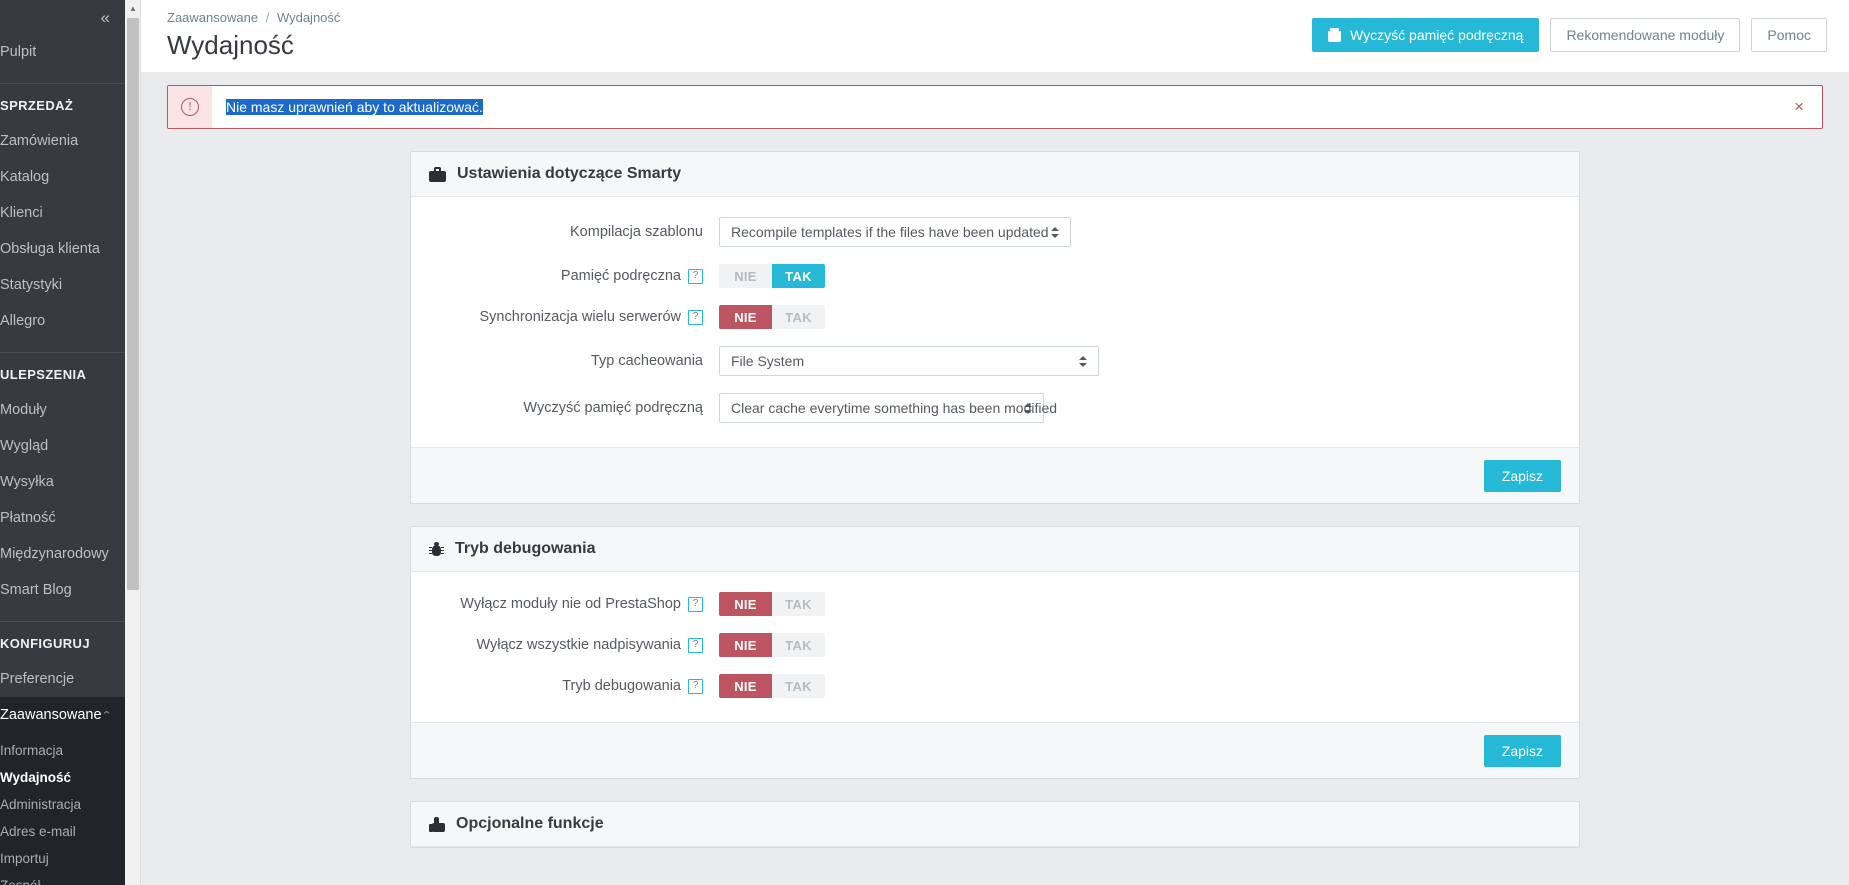  What do you see at coordinates (570, 604) in the screenshot?
I see `label-disable-non-prestashop-modules-text: Wyłącz moduły nie od PrestaShop` at bounding box center [570, 604].